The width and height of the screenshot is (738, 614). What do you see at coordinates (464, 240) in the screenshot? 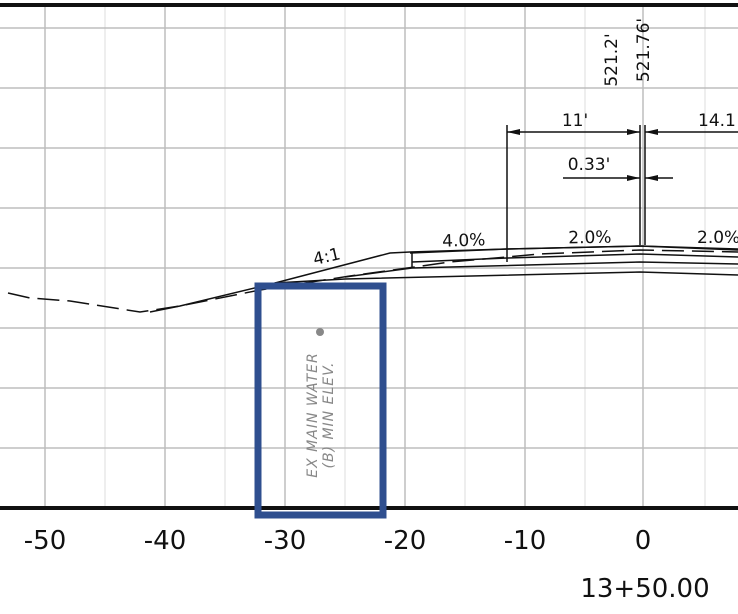
I see `slope-label: 4.0%` at bounding box center [464, 240].